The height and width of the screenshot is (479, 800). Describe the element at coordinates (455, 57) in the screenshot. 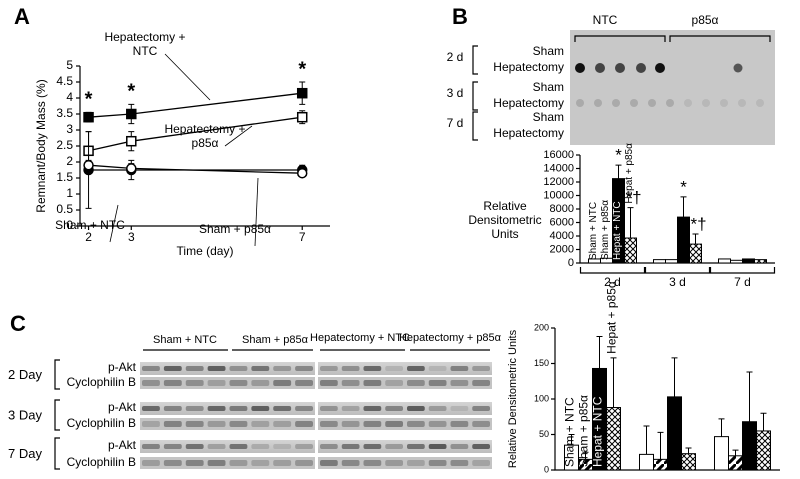

I see `day-label: 2 d` at that location.